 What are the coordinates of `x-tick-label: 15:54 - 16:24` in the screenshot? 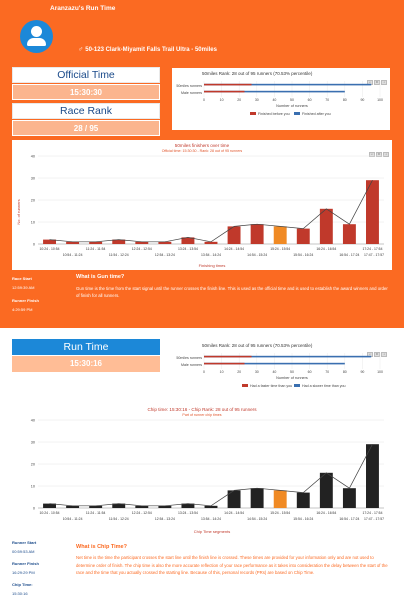 It's located at (303, 519).